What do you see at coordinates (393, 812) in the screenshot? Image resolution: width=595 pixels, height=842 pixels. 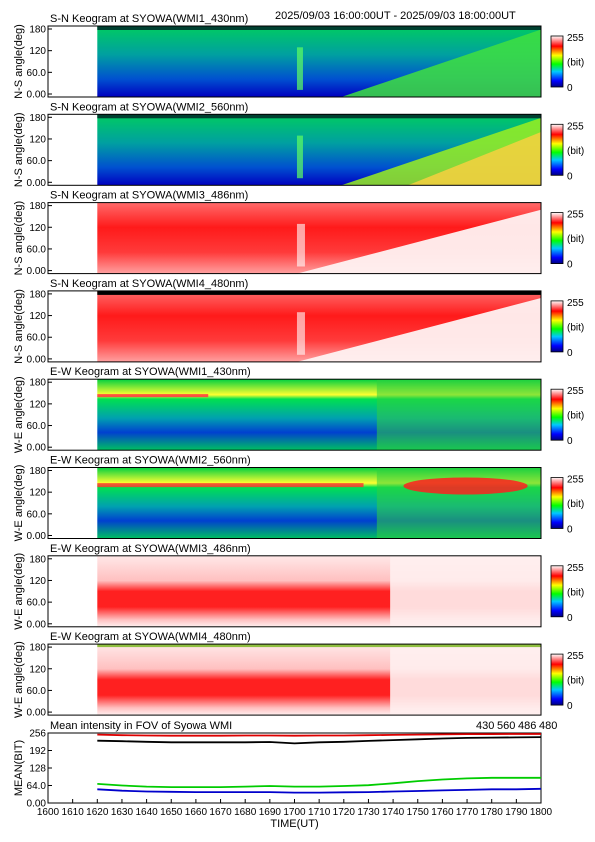 I see `x-tick-label: 1740` at bounding box center [393, 812].